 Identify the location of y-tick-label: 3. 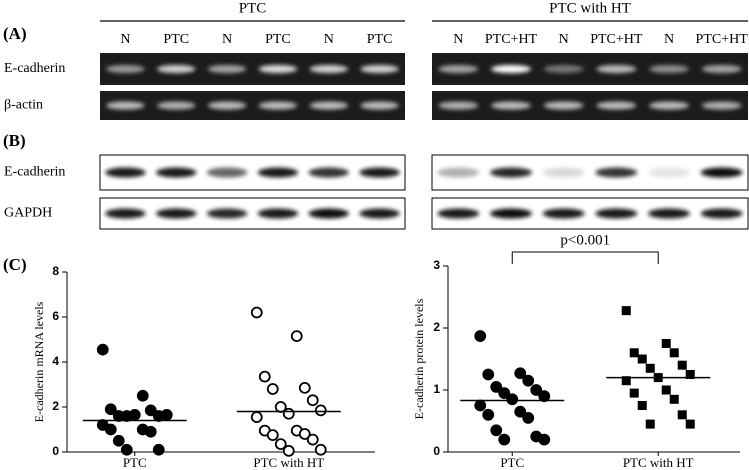
(436, 265).